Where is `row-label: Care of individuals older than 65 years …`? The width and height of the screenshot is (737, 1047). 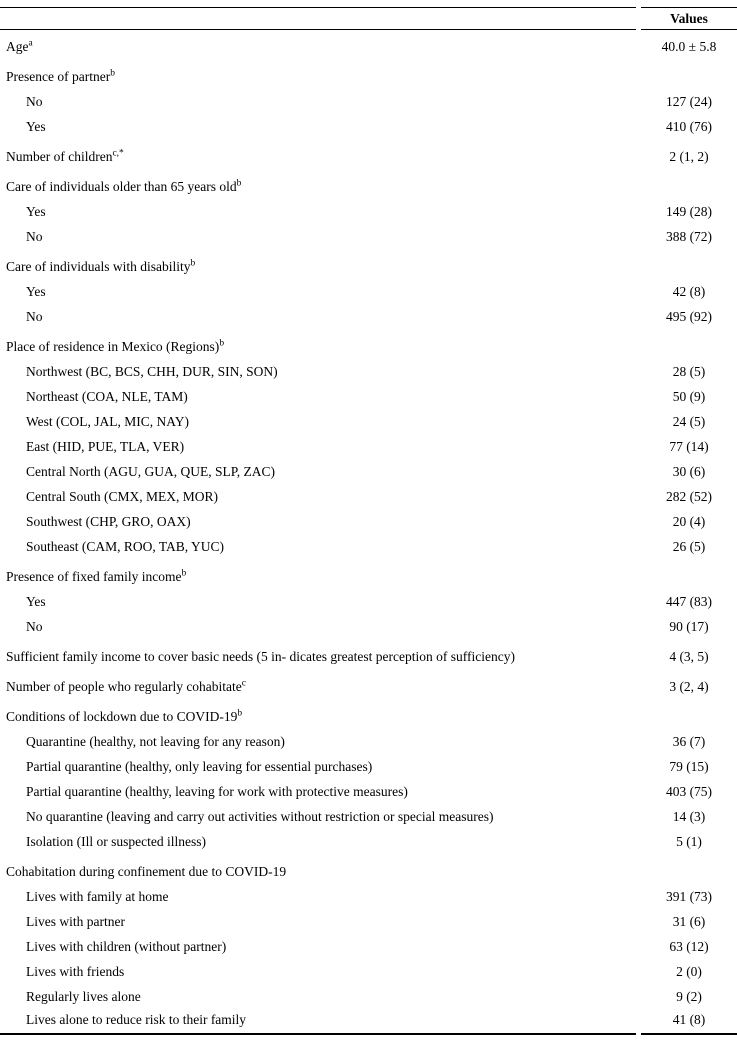
row-label: Care of individuals older than 65 years … is located at coordinates (121, 186).